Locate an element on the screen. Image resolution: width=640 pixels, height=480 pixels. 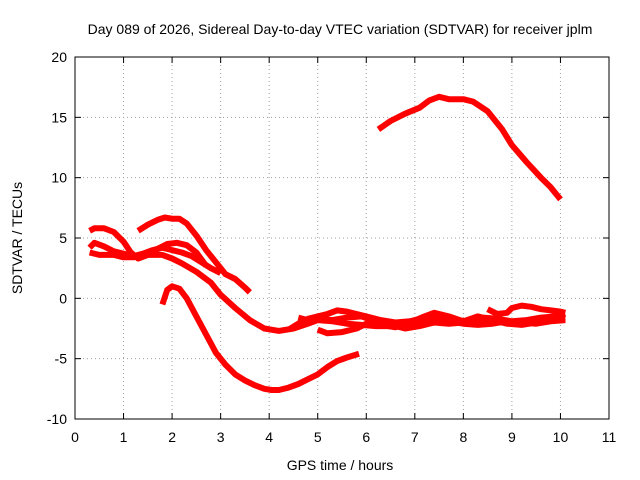
x-tick-label: 2 is located at coordinates (172, 437).